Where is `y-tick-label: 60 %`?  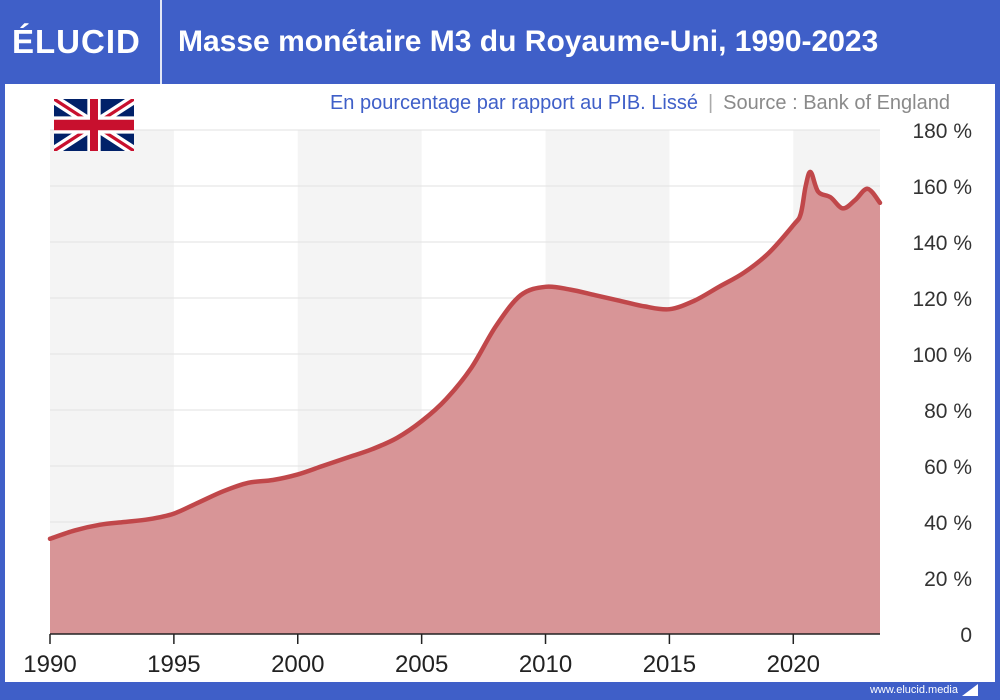 y-tick-label: 60 % is located at coordinates (948, 467).